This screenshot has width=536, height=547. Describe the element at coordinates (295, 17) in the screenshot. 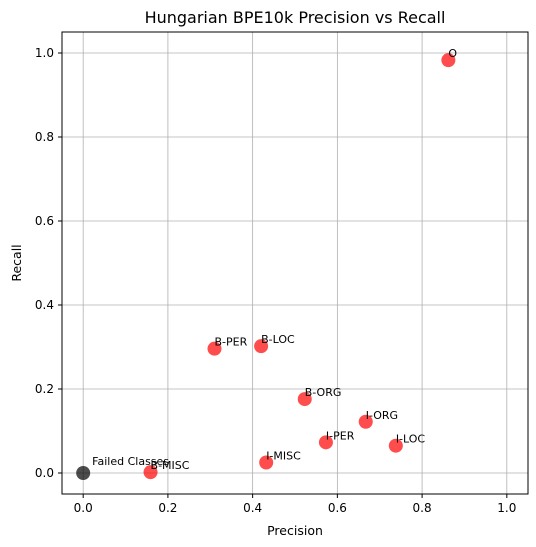

I see `chart-title: Hungarian BPE10k Precision vs Recall` at that location.